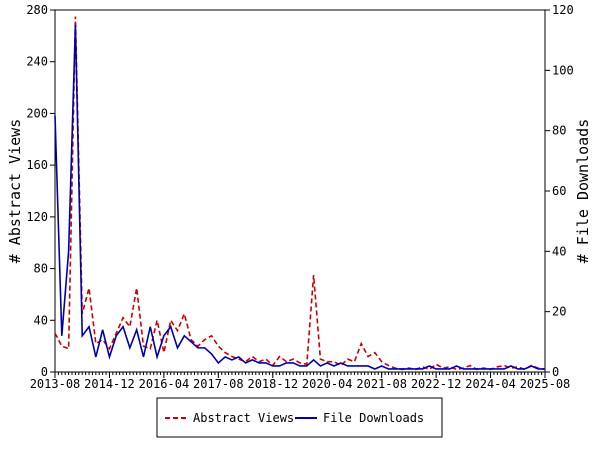 The image size is (600, 454). Describe the element at coordinates (559, 251) in the screenshot. I see `y2-tick-label: 40` at that location.